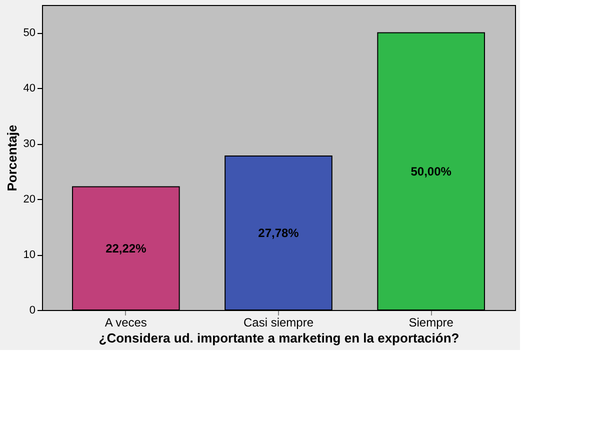 This screenshot has width=613, height=445. What do you see at coordinates (126, 248) in the screenshot?
I see `data-label: 22,22%` at bounding box center [126, 248].